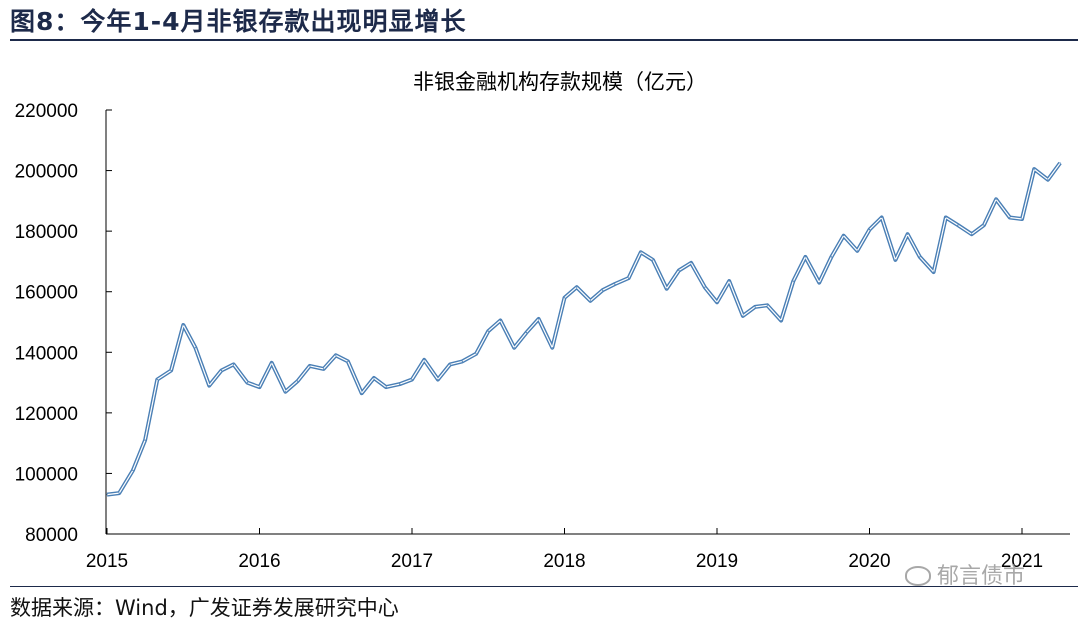  I want to click on y-tick-label: 140000, so click(46, 353).